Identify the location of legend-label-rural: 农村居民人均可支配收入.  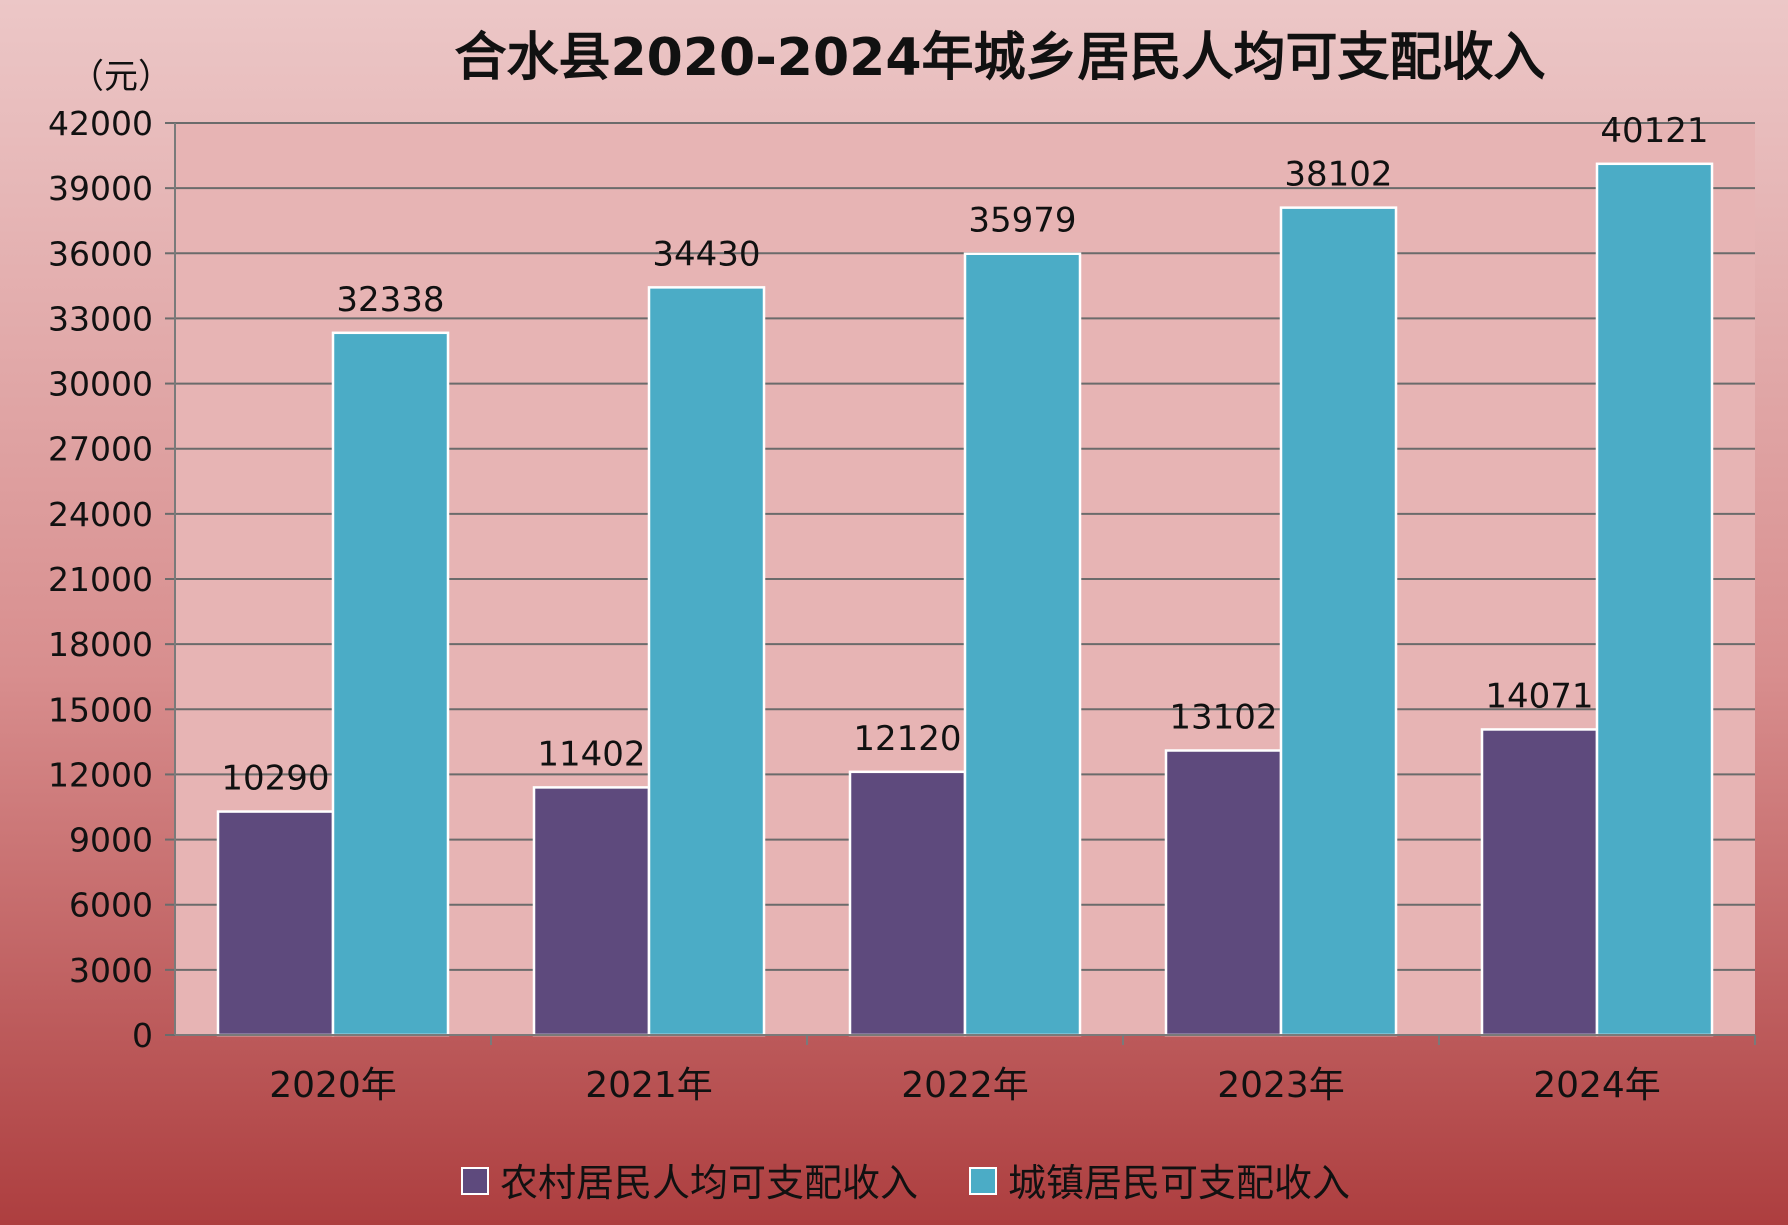
(709, 1183).